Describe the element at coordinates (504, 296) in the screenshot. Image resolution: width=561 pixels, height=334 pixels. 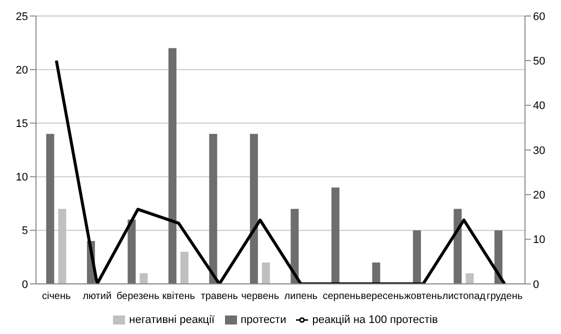
I see `x-tick-label: грудень` at that location.